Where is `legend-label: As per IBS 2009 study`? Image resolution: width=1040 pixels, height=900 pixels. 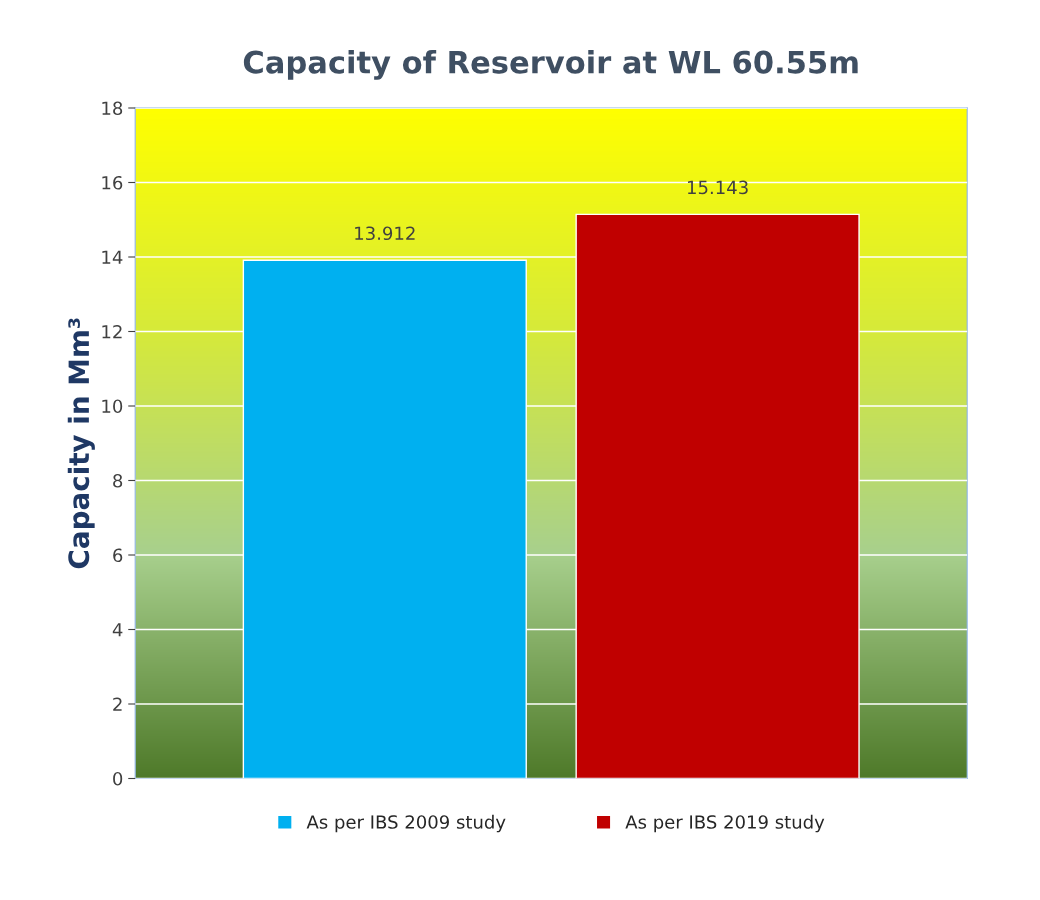 legend-label: As per IBS 2009 study is located at coordinates (406, 823).